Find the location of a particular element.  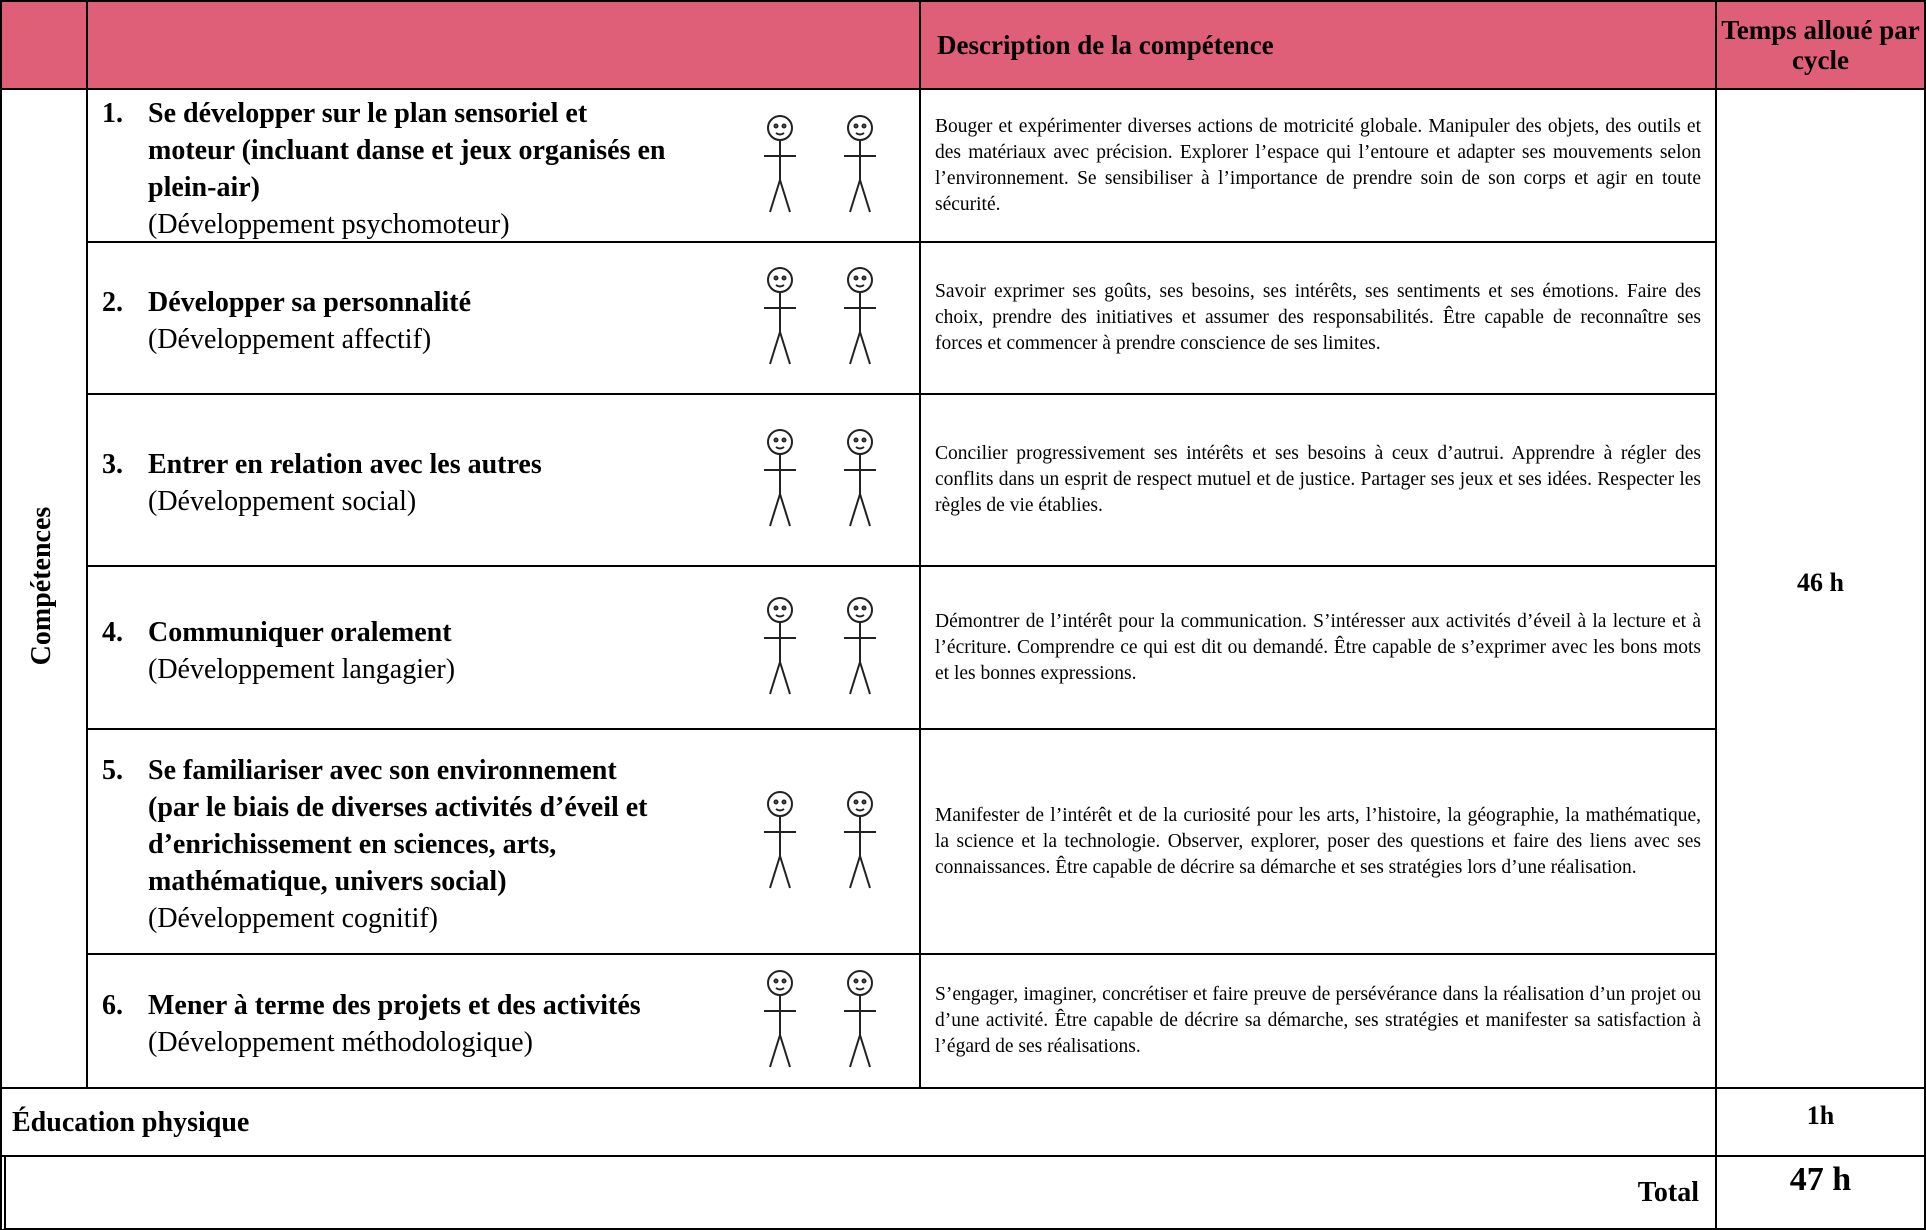

competence-subtitle: (Développement affectif) is located at coordinates (290, 339).